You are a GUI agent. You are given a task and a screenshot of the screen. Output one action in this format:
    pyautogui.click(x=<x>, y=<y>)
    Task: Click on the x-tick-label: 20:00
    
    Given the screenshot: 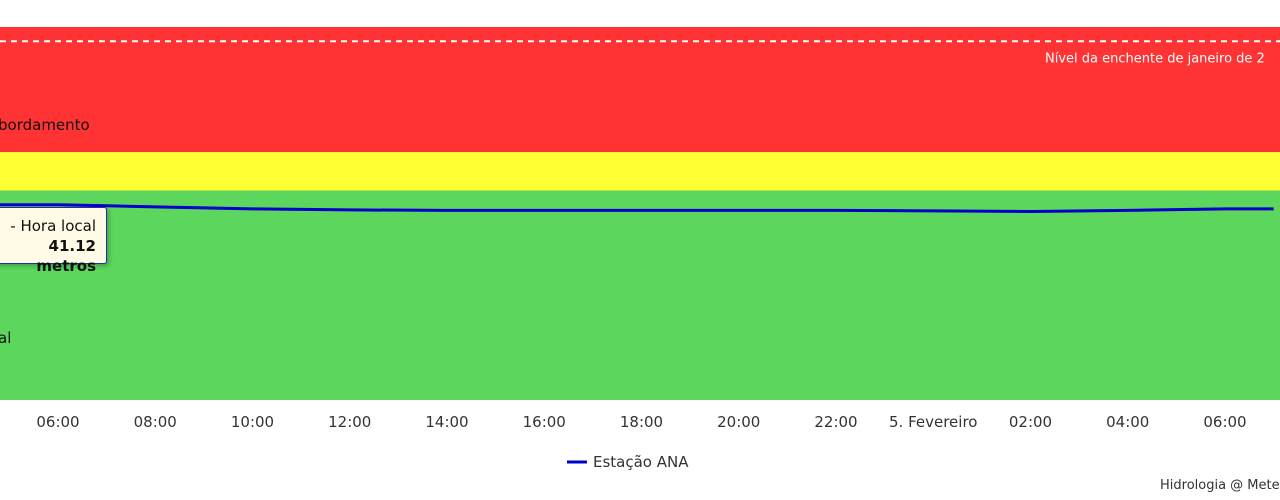 What is the action you would take?
    pyautogui.click(x=738, y=422)
    